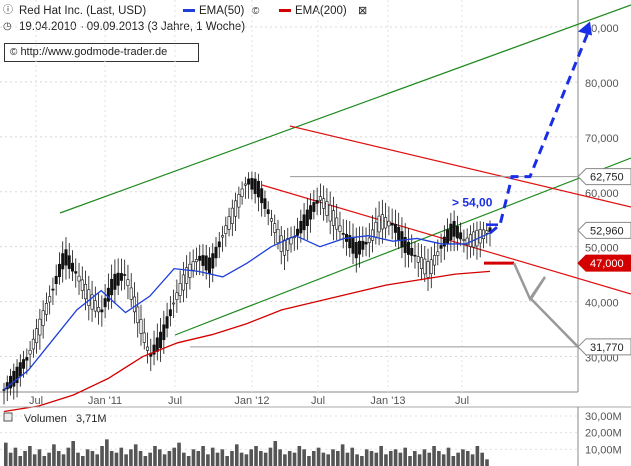  Describe the element at coordinates (363, 11) in the screenshot. I see `close-icon: ⊠` at that location.